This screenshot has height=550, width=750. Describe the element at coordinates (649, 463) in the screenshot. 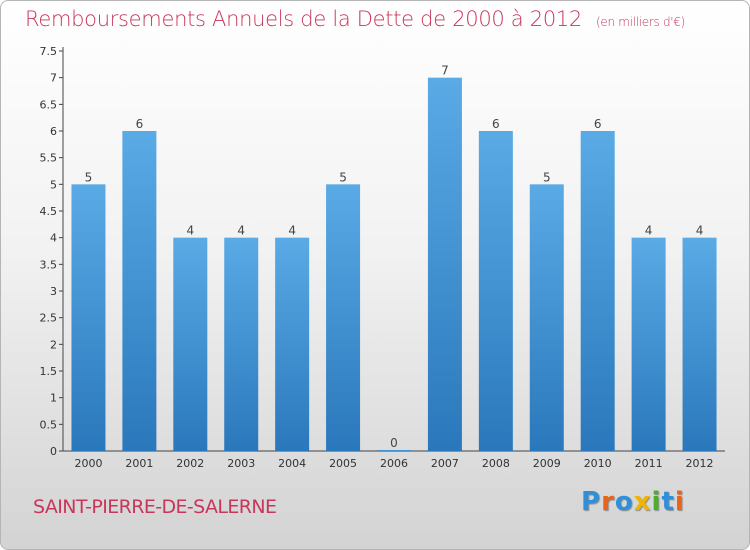

I see `x-tick-label: 2011` at that location.